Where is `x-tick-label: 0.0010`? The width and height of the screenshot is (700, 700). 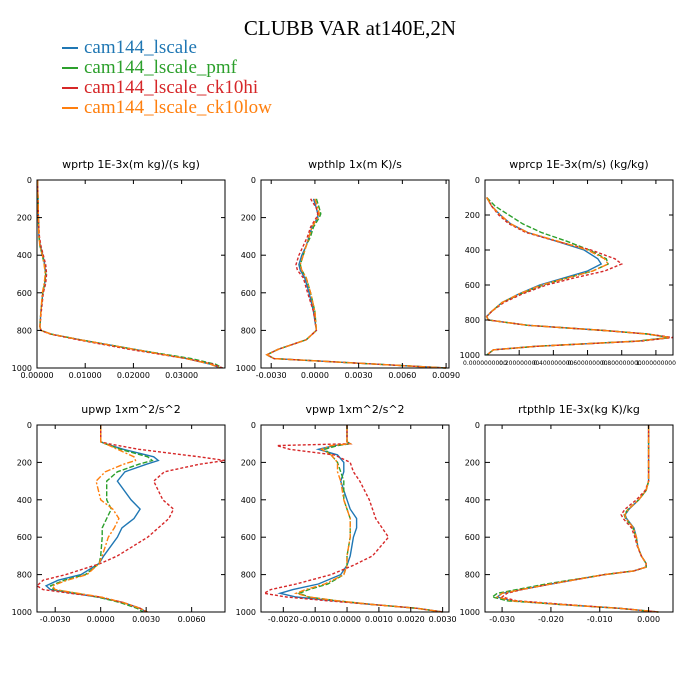 x-tick-label: 0.0010 is located at coordinates (379, 619).